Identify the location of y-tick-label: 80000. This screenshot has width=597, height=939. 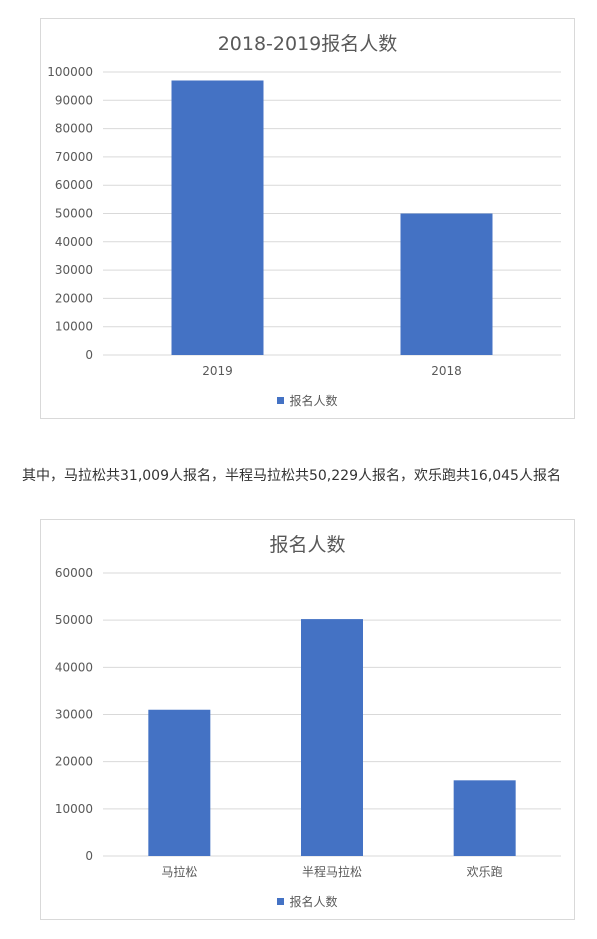
(74, 129).